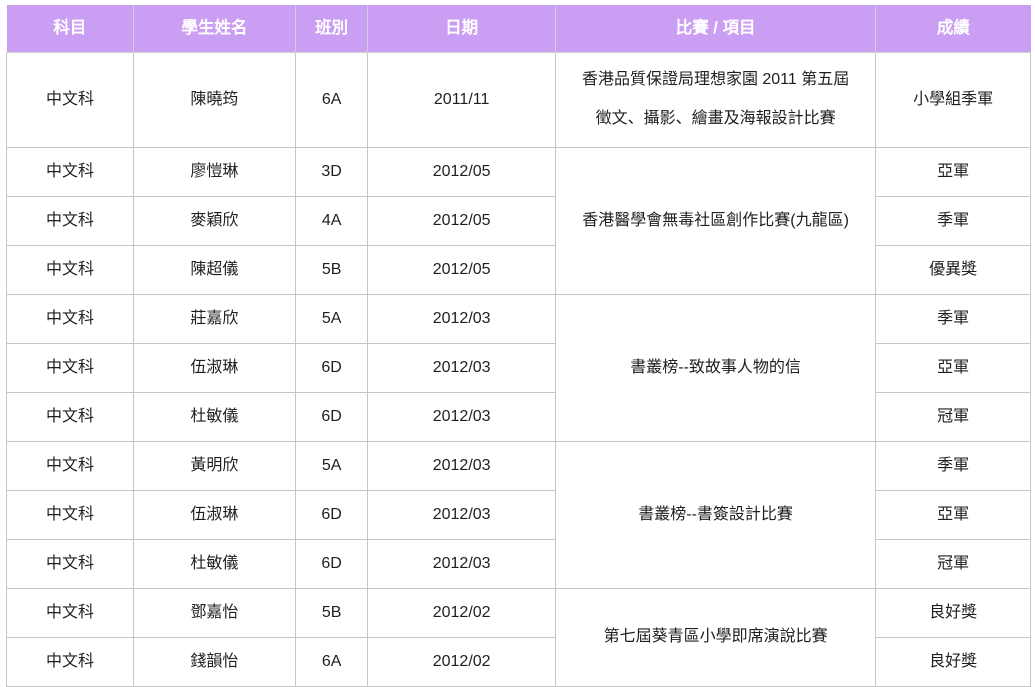 Image resolution: width=1035 pixels, height=687 pixels. What do you see at coordinates (715, 118) in the screenshot?
I see `competition-line-2: 徵文、攝影、繪畫及海報設計比賽` at bounding box center [715, 118].